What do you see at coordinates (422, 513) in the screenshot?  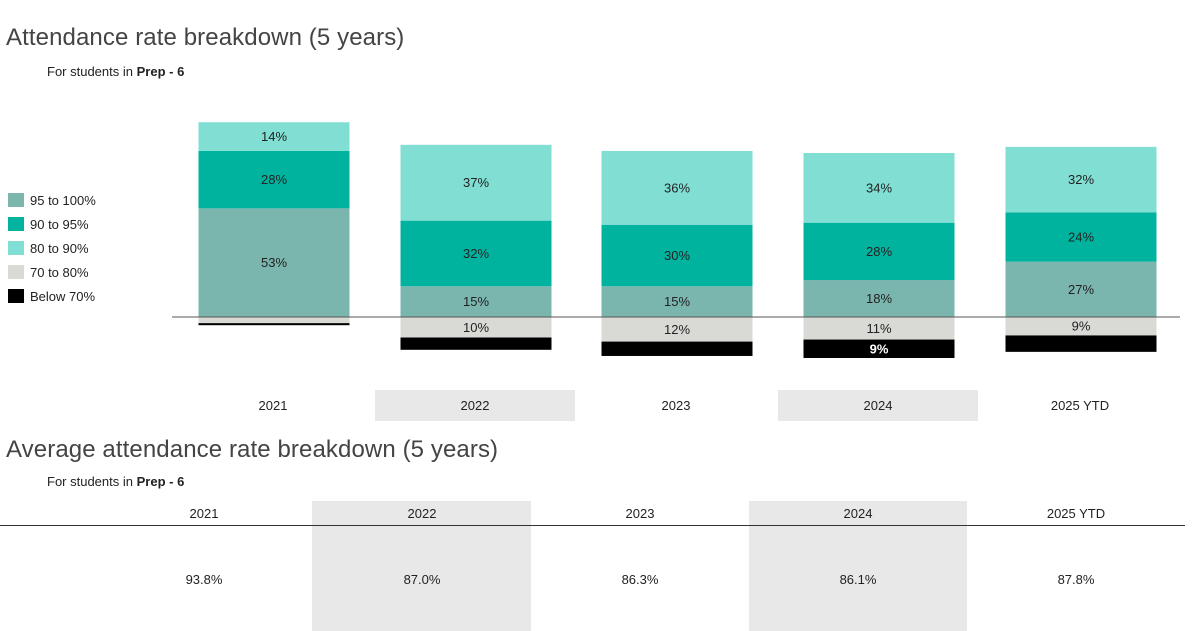 I see `table-header-2022: 2022` at bounding box center [422, 513].